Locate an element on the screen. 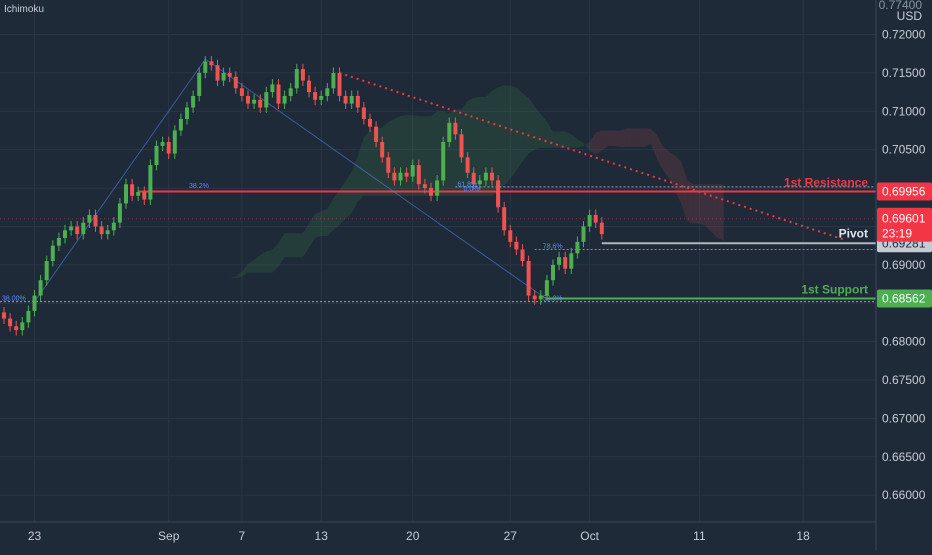  fib-level-label: 0.0% is located at coordinates (472, 189).